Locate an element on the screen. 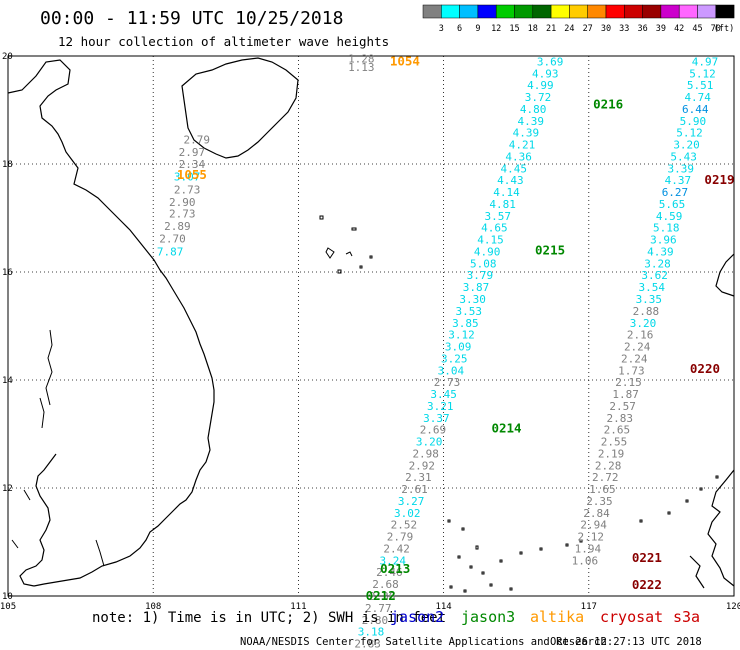 The height and width of the screenshot is (650, 740). scale-label: 27 is located at coordinates (588, 29).